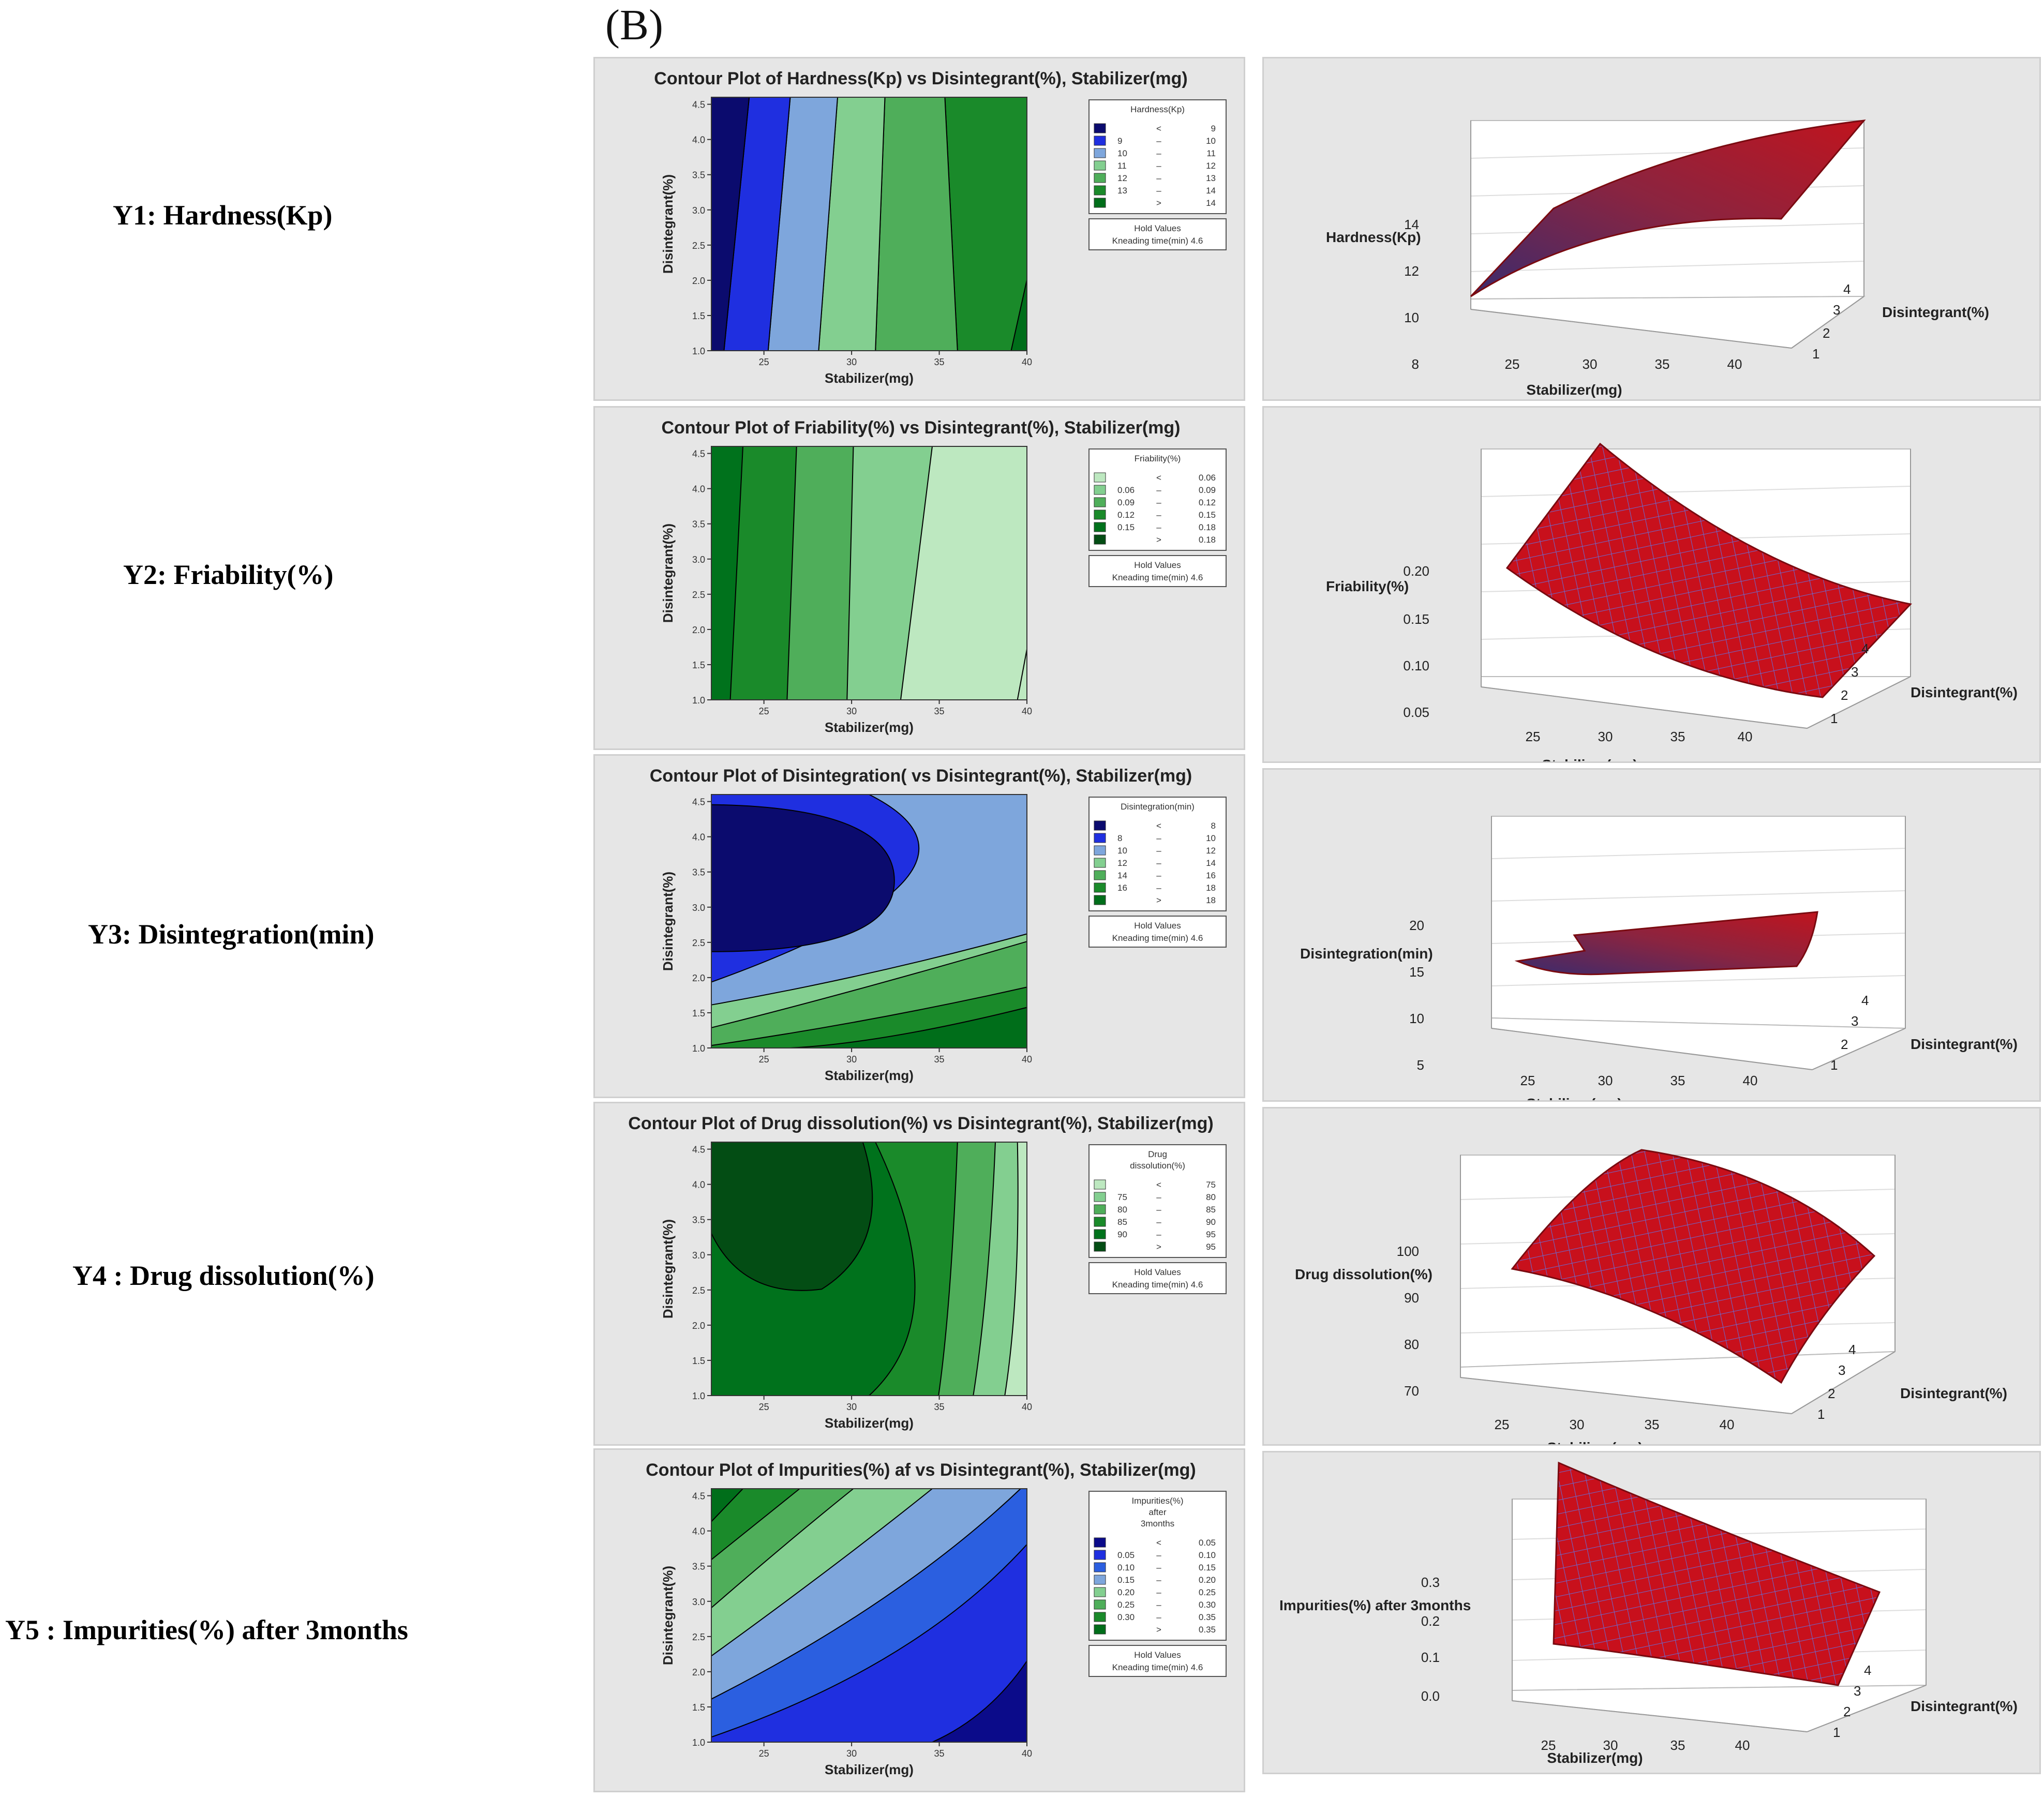 Image resolution: width=2044 pixels, height=1798 pixels. What do you see at coordinates (1844, 1044) in the screenshot?
I see `y-tick-label: 2` at bounding box center [1844, 1044].